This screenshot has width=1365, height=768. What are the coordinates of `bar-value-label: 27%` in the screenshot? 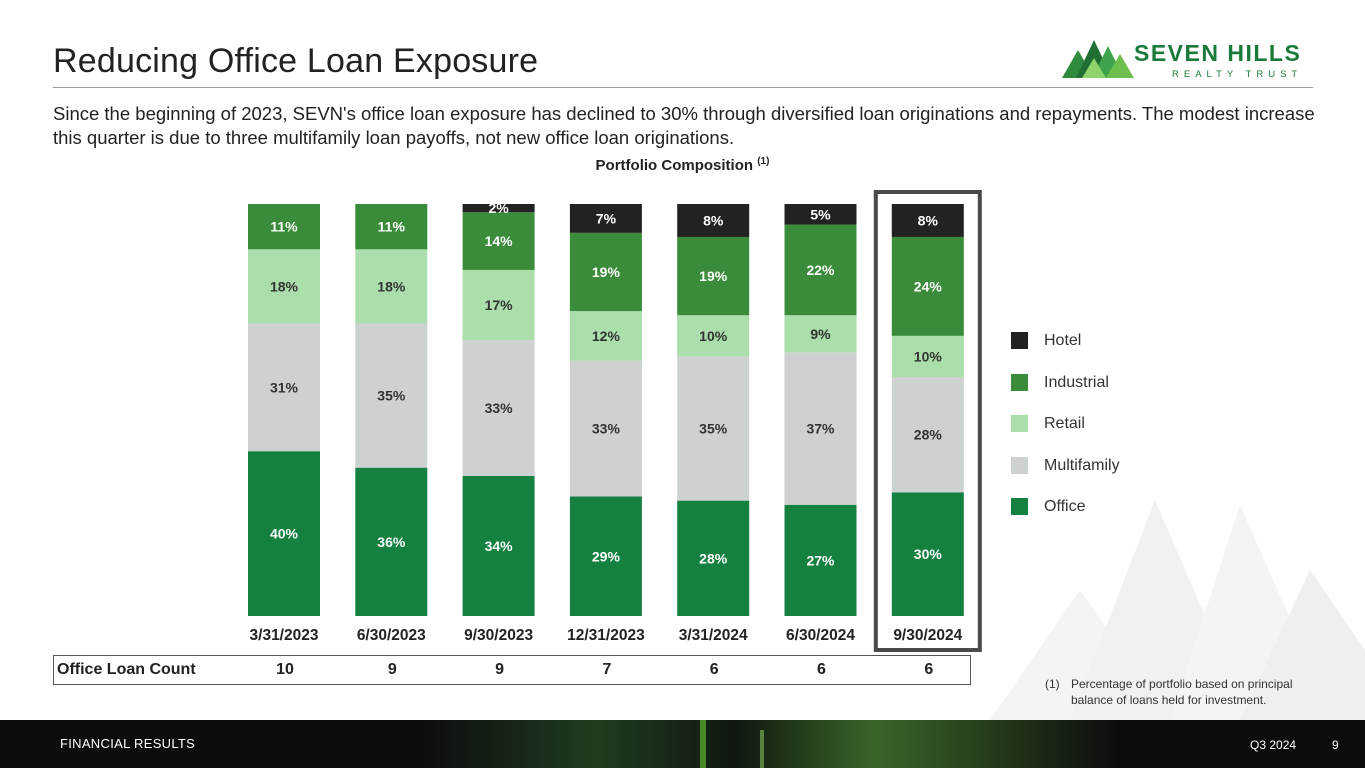 It's located at (820, 560).